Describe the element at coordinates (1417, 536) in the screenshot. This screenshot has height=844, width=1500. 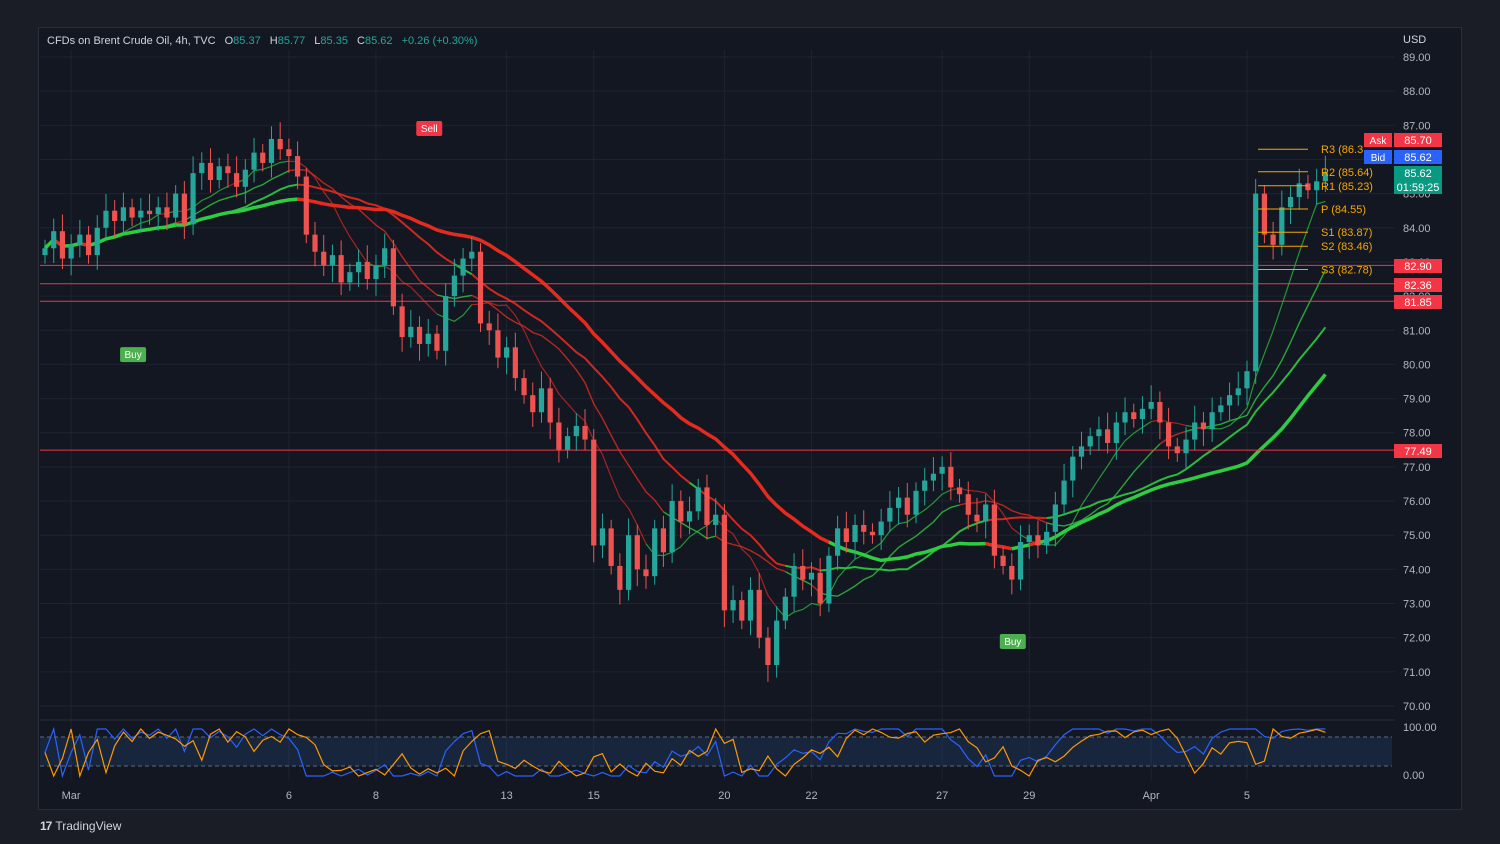
I see `y-tick-label: 75.00` at that location.